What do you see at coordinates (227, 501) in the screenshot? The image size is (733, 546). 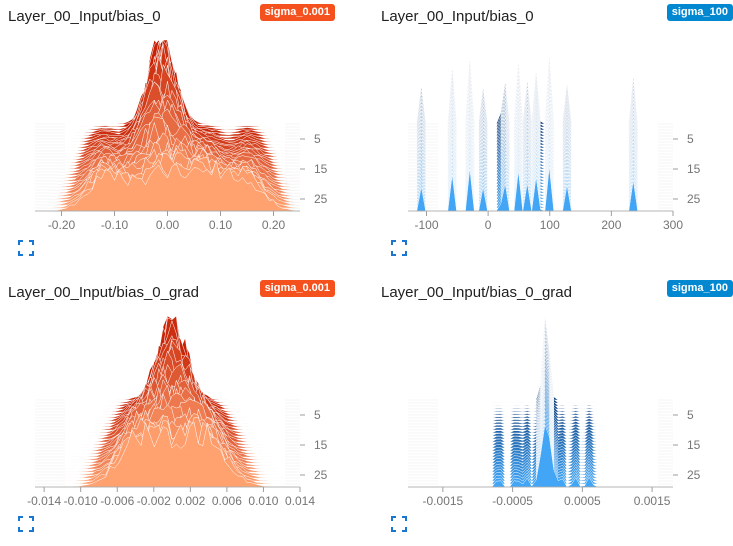 I see `x-tick-label: 0.006` at bounding box center [227, 501].